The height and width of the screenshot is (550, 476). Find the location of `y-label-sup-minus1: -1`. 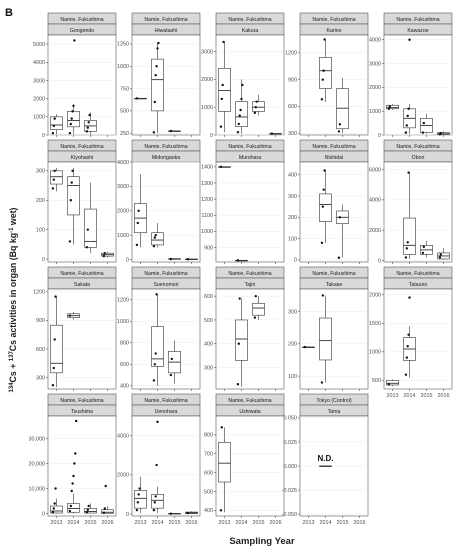

y-label-sup-minus1: -1 is located at coordinates (12, 230).